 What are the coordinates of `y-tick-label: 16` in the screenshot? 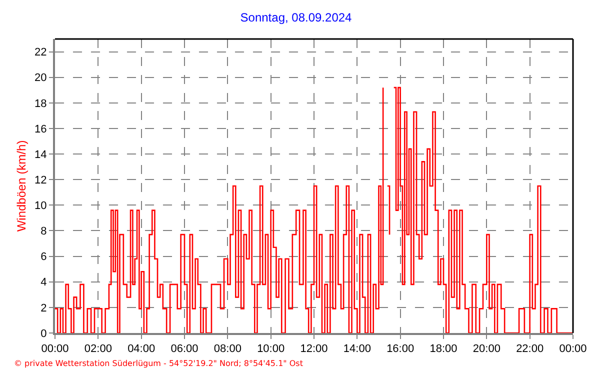 It's located at (40, 129).